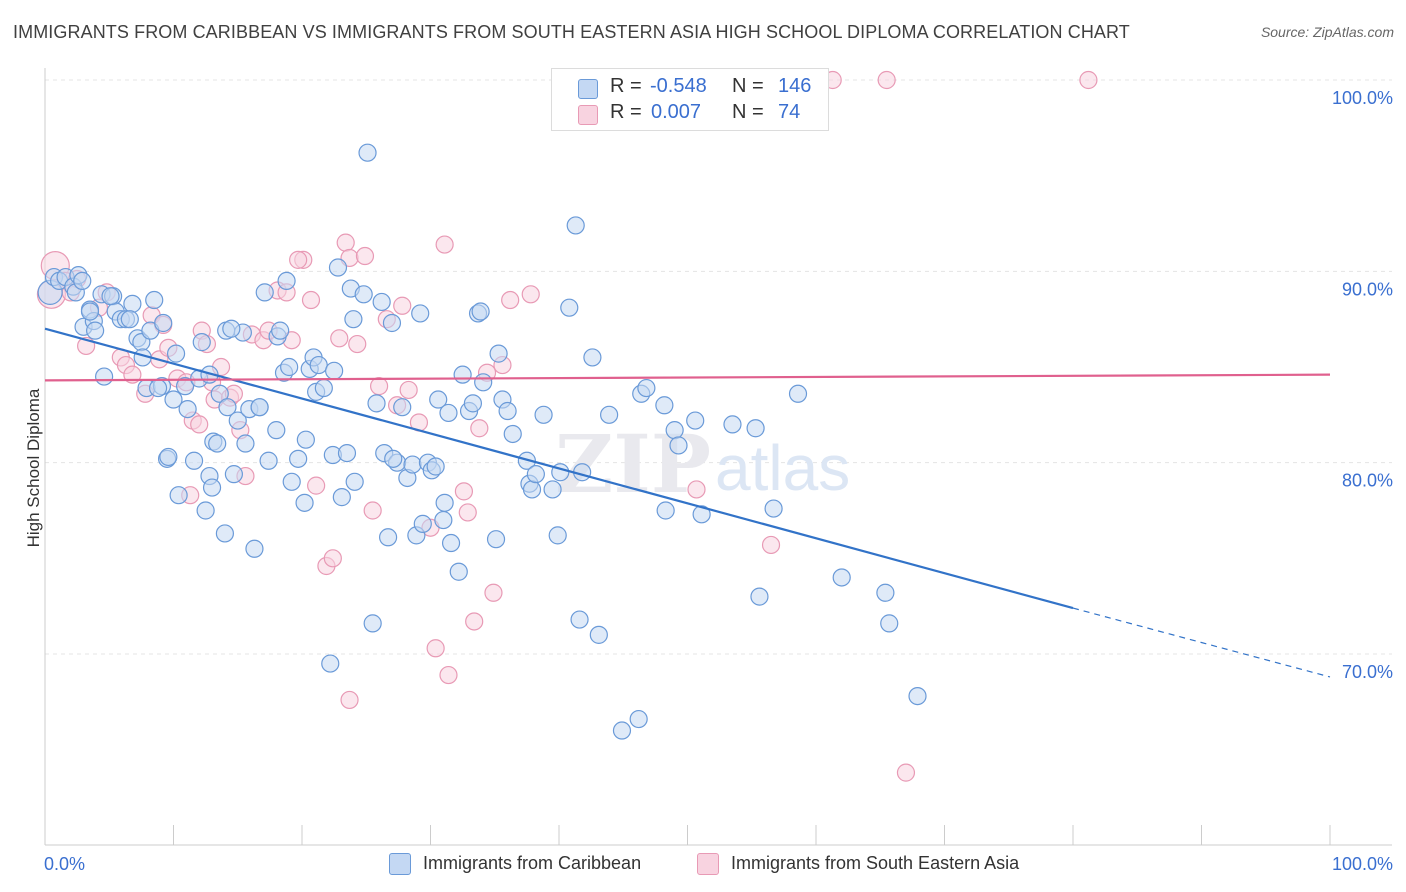 Image resolution: width=1406 pixels, height=892 pixels. What do you see at coordinates (748, 86) in the screenshot?
I see `n-label: N =` at bounding box center [748, 86].